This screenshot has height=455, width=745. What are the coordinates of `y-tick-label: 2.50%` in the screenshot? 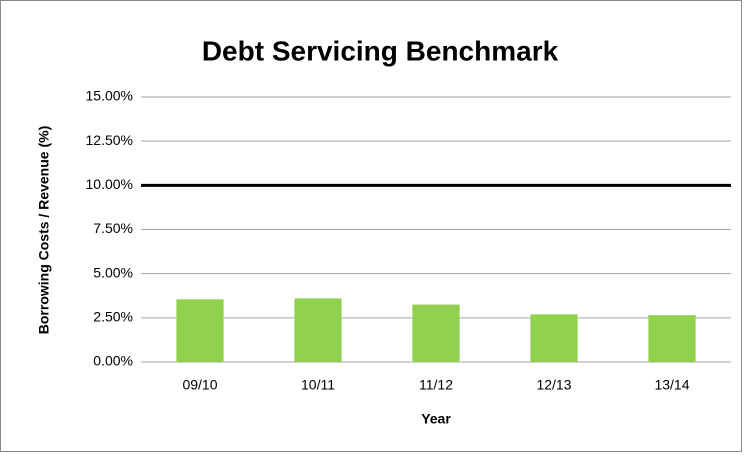 It's located at (113, 317).